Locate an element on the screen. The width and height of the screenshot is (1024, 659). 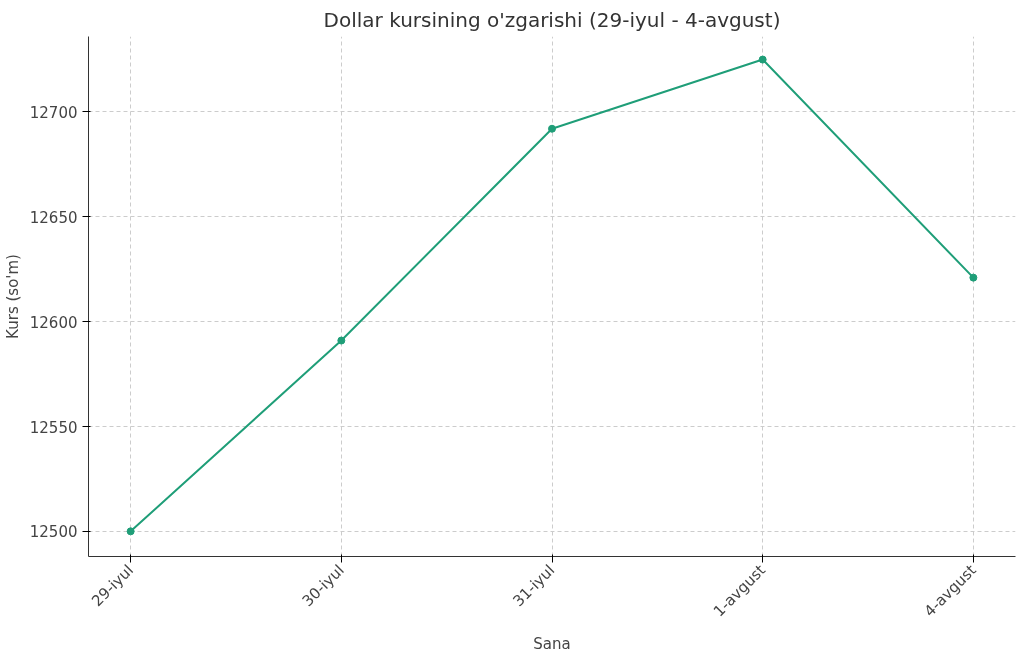
y-tick-label: 12700 is located at coordinates (53, 112).